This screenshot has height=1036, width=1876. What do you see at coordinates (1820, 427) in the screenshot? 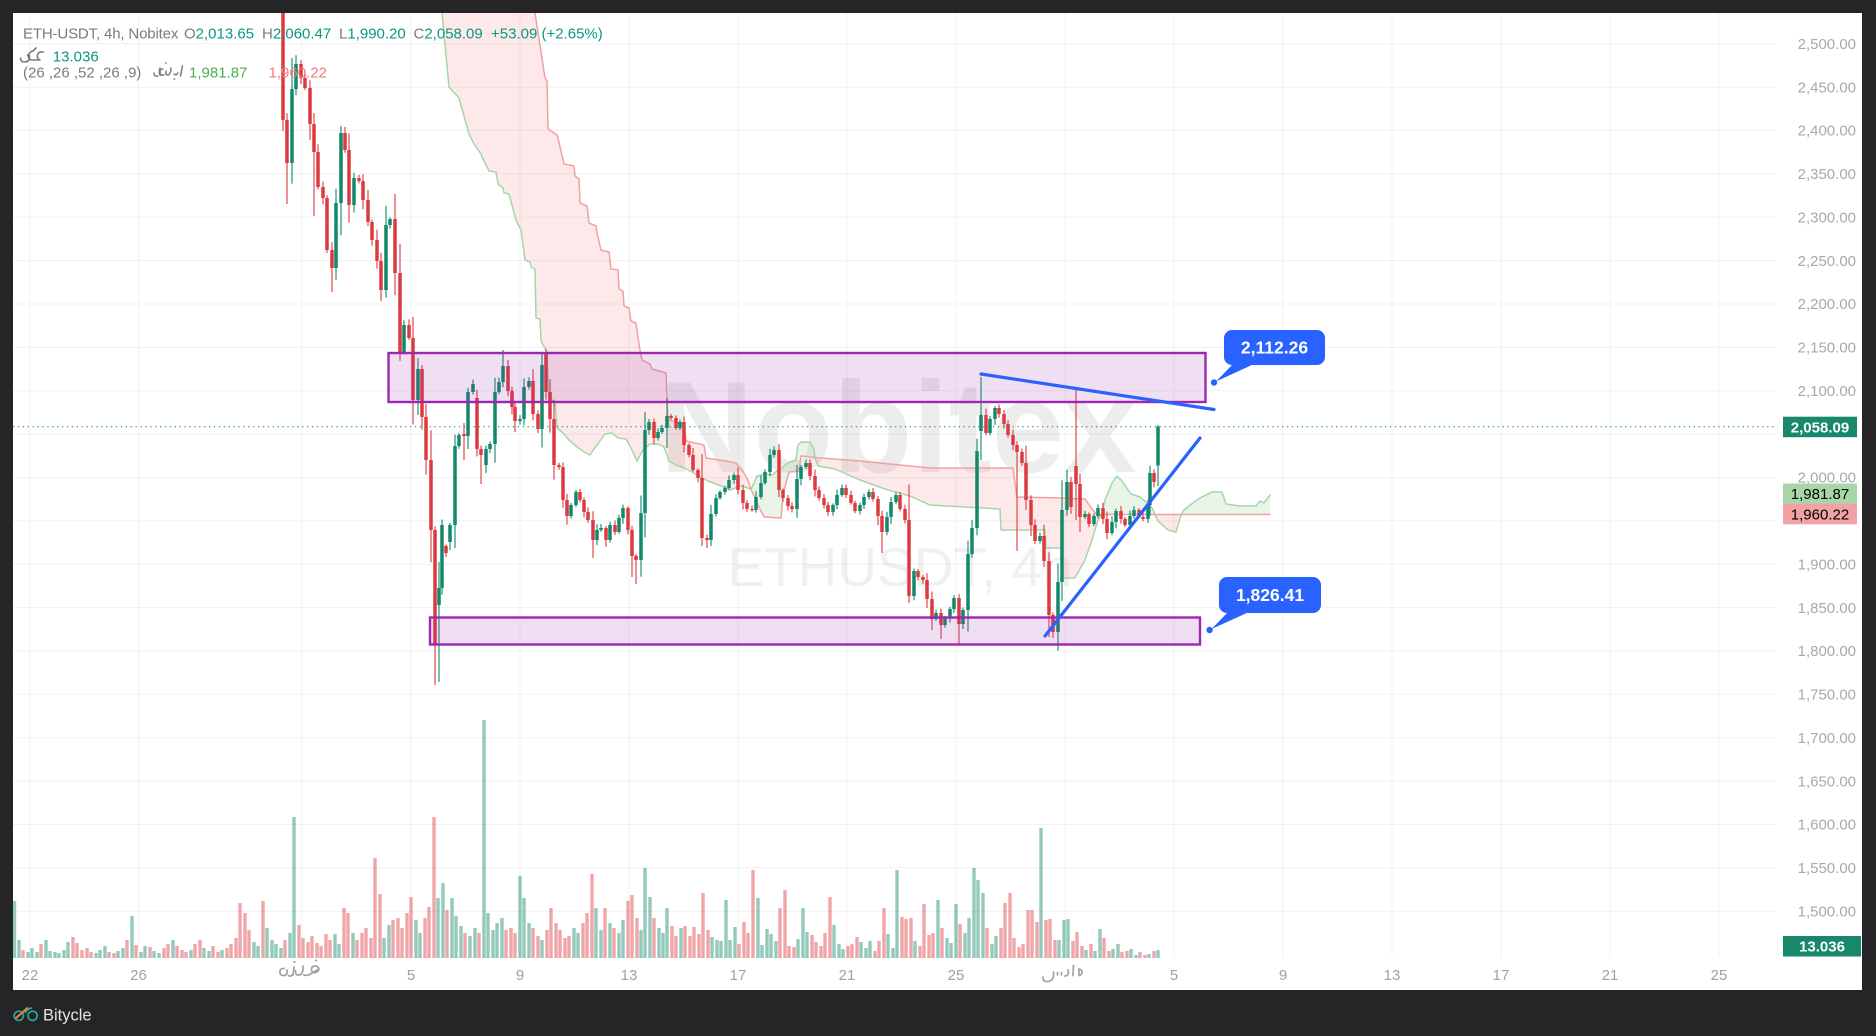
I see `svg-text: 2,058.09` at bounding box center [1820, 427].